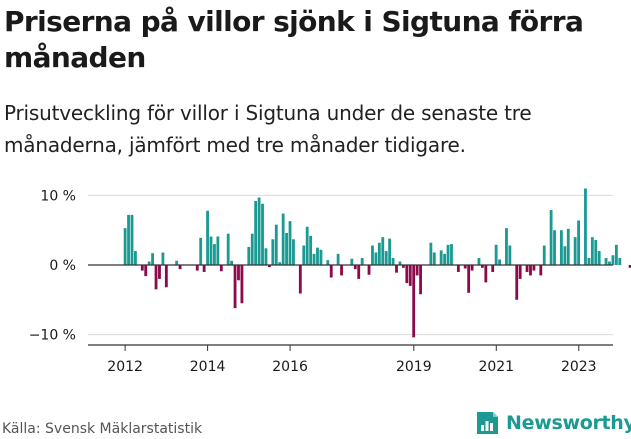 This screenshot has height=439, width=631. Describe the element at coordinates (102, 429) in the screenshot. I see `source-note: Källa: Svensk Mäklarstatistik` at that location.